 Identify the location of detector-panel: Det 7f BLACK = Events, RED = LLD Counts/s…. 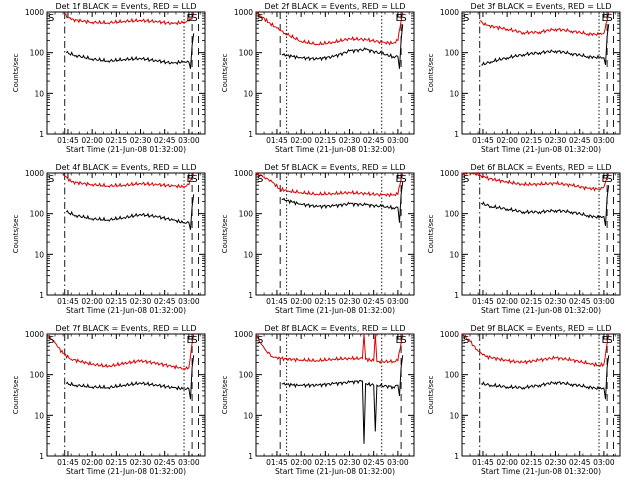
(109, 400).